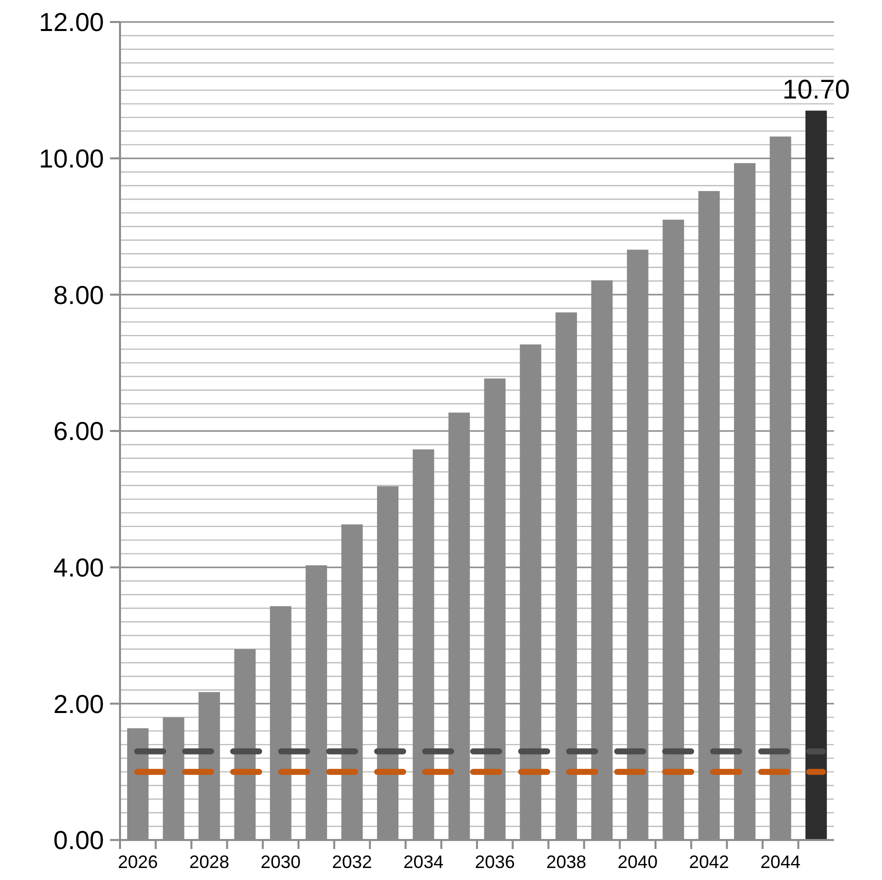  What do you see at coordinates (209, 862) in the screenshot?
I see `x-tick-label: 2028` at bounding box center [209, 862].